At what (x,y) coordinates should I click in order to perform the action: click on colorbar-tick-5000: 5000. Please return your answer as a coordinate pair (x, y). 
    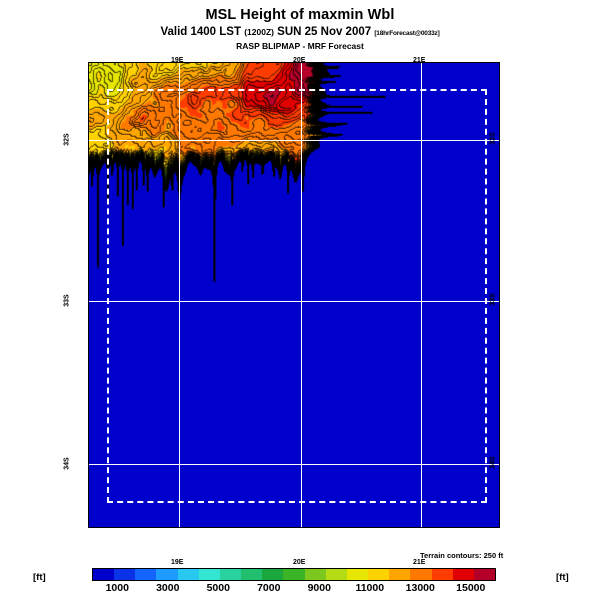
    Looking at the image, I should click on (218, 588).